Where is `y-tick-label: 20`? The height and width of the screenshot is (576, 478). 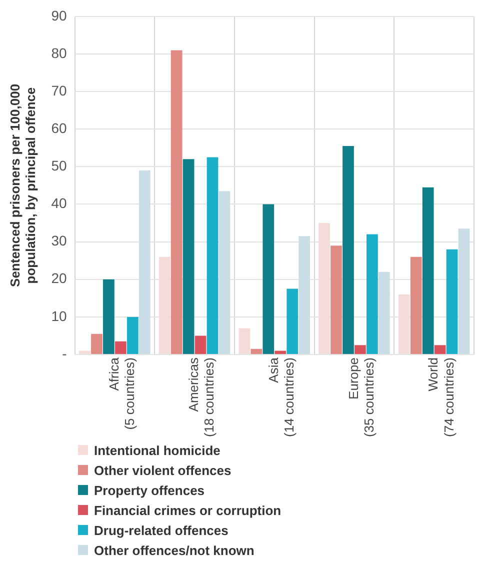 y-tick-label: 20 is located at coordinates (59, 278).